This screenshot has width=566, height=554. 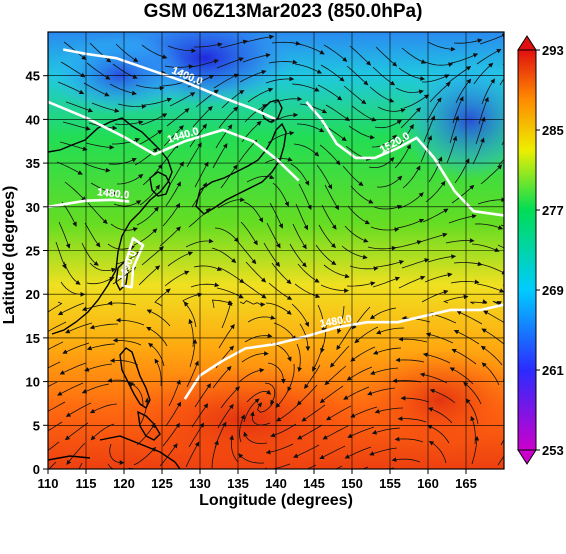 I want to click on x-tick-label: 150, so click(x=352, y=483).